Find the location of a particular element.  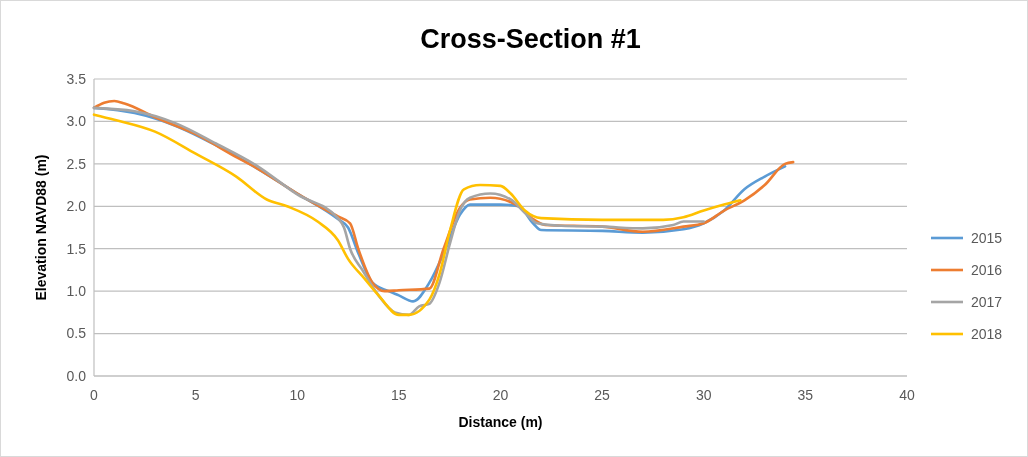

y-tick-label: 2.0 is located at coordinates (76, 206).